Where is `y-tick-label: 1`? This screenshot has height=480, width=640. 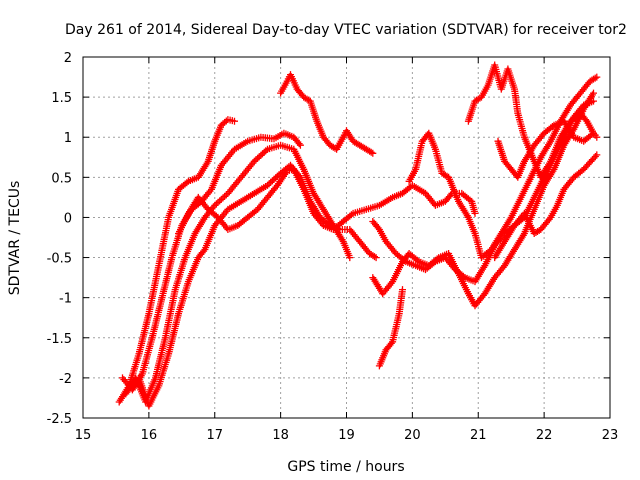 y-tick-label: 1 is located at coordinates (68, 138).